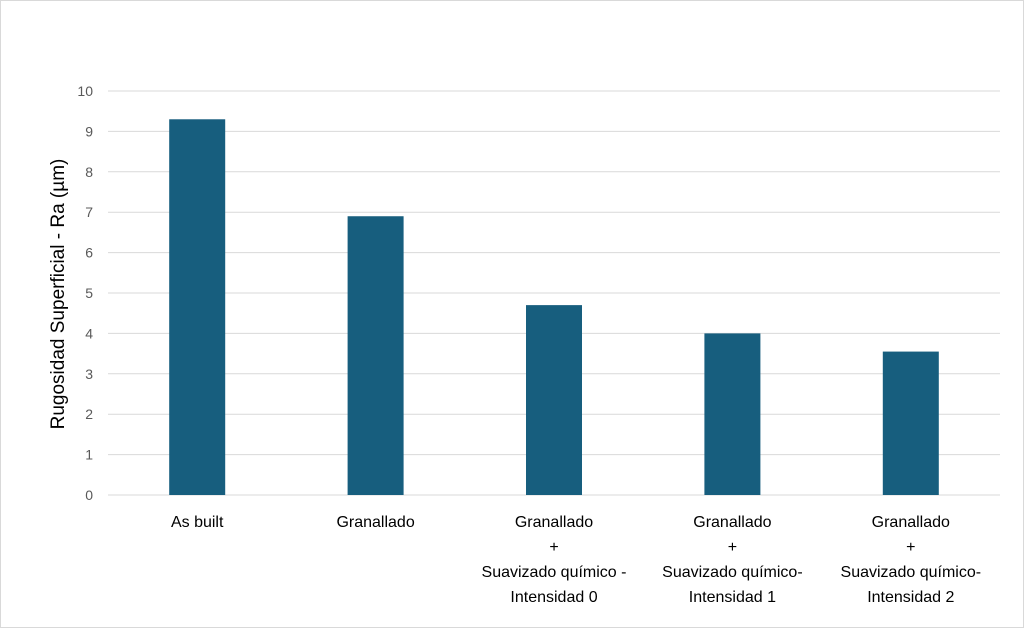 Image resolution: width=1024 pixels, height=628 pixels. Describe the element at coordinates (89, 333) in the screenshot. I see `y-tick-label: 4` at that location.